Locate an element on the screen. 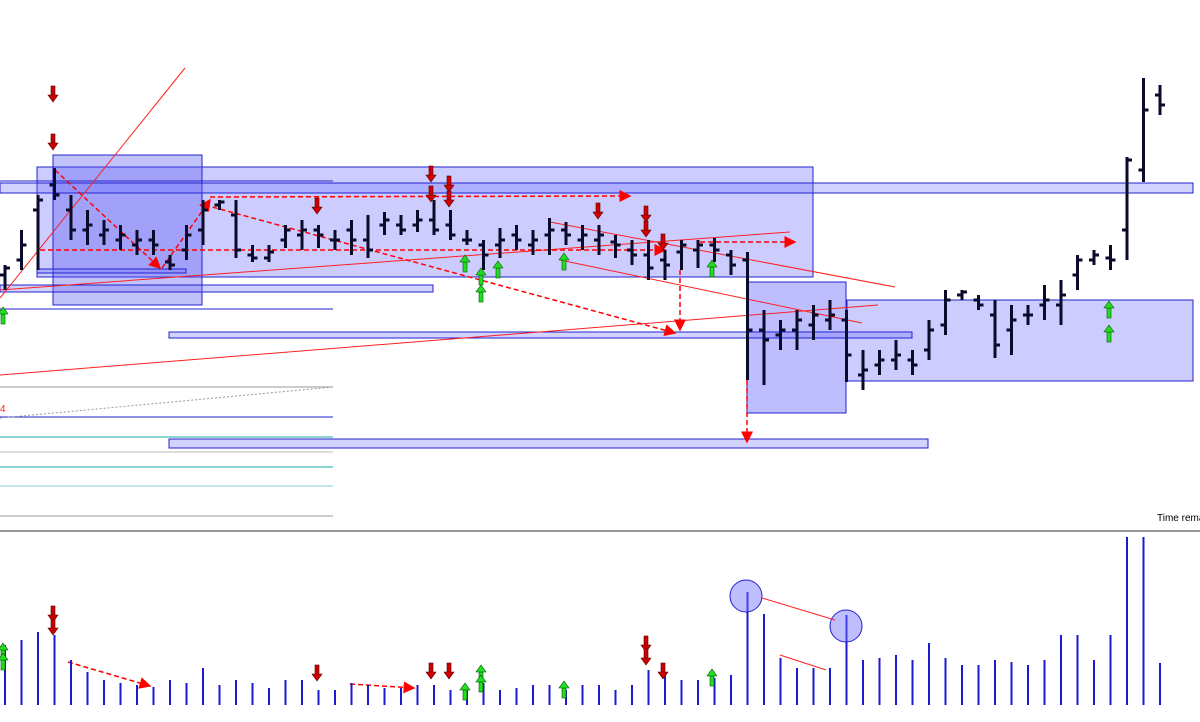 The image size is (1200, 722). volume-notes is located at coordinates (796, 625).